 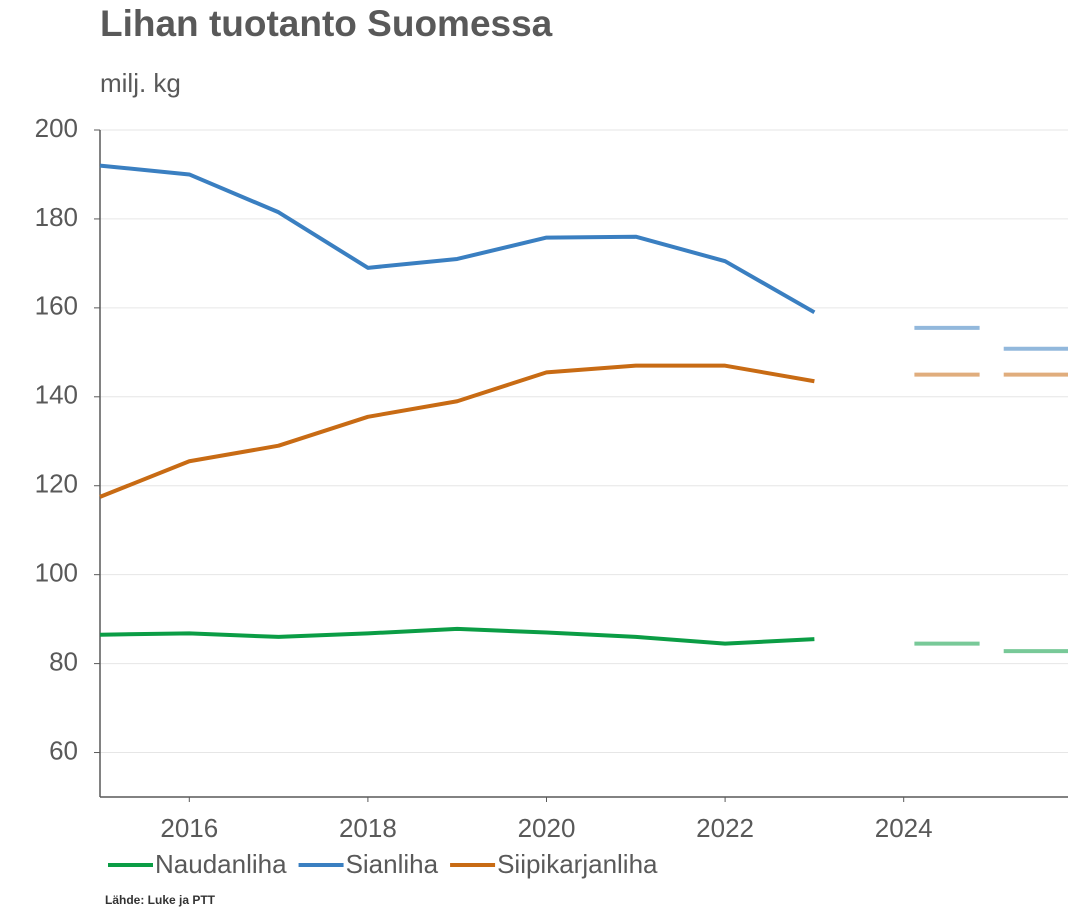 What do you see at coordinates (326, 23) in the screenshot?
I see `chart-title: Lihan tuotanto Suomessa` at bounding box center [326, 23].